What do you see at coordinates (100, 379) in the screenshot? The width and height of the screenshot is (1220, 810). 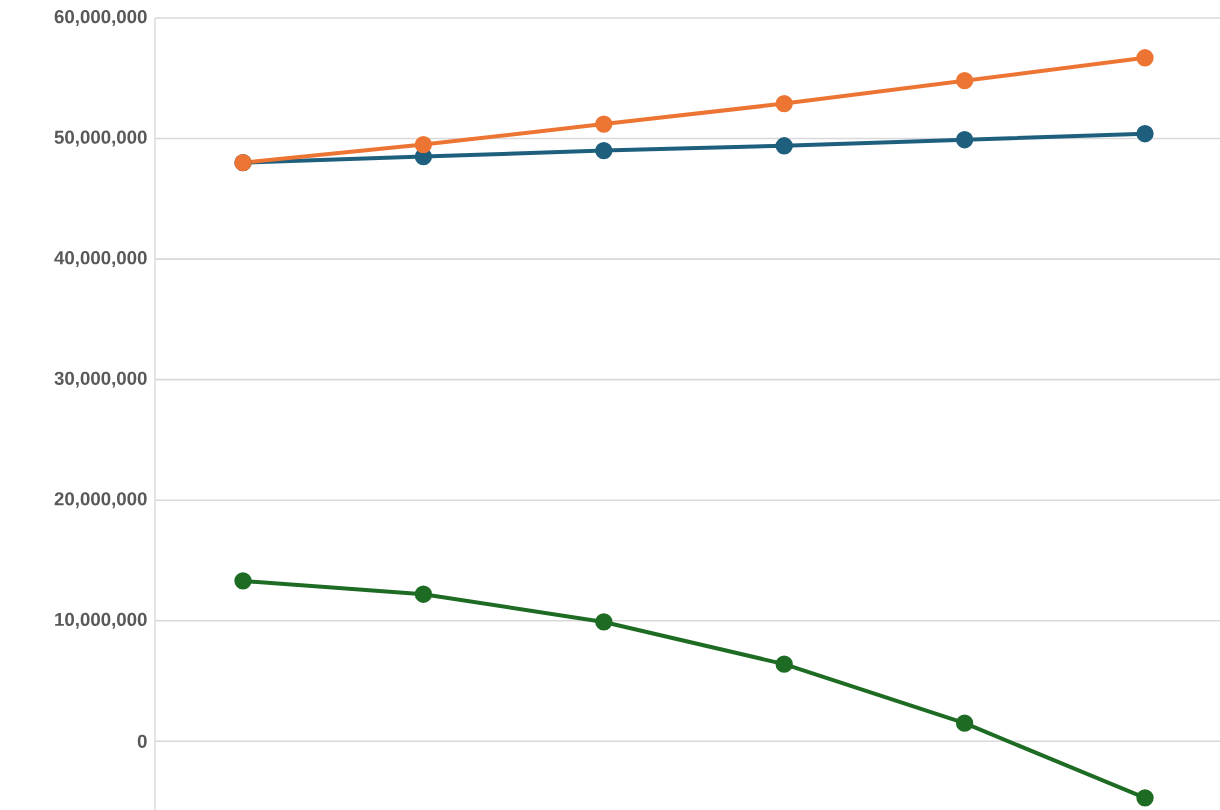 I see `y-tick-label: 30,000,000` at bounding box center [100, 379].